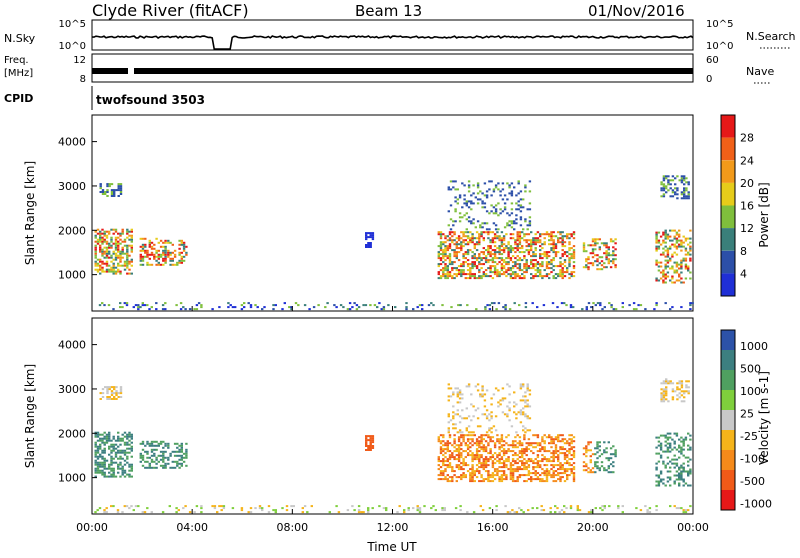  I want to click on sky-left-tick-top: 10^5, so click(72, 24).